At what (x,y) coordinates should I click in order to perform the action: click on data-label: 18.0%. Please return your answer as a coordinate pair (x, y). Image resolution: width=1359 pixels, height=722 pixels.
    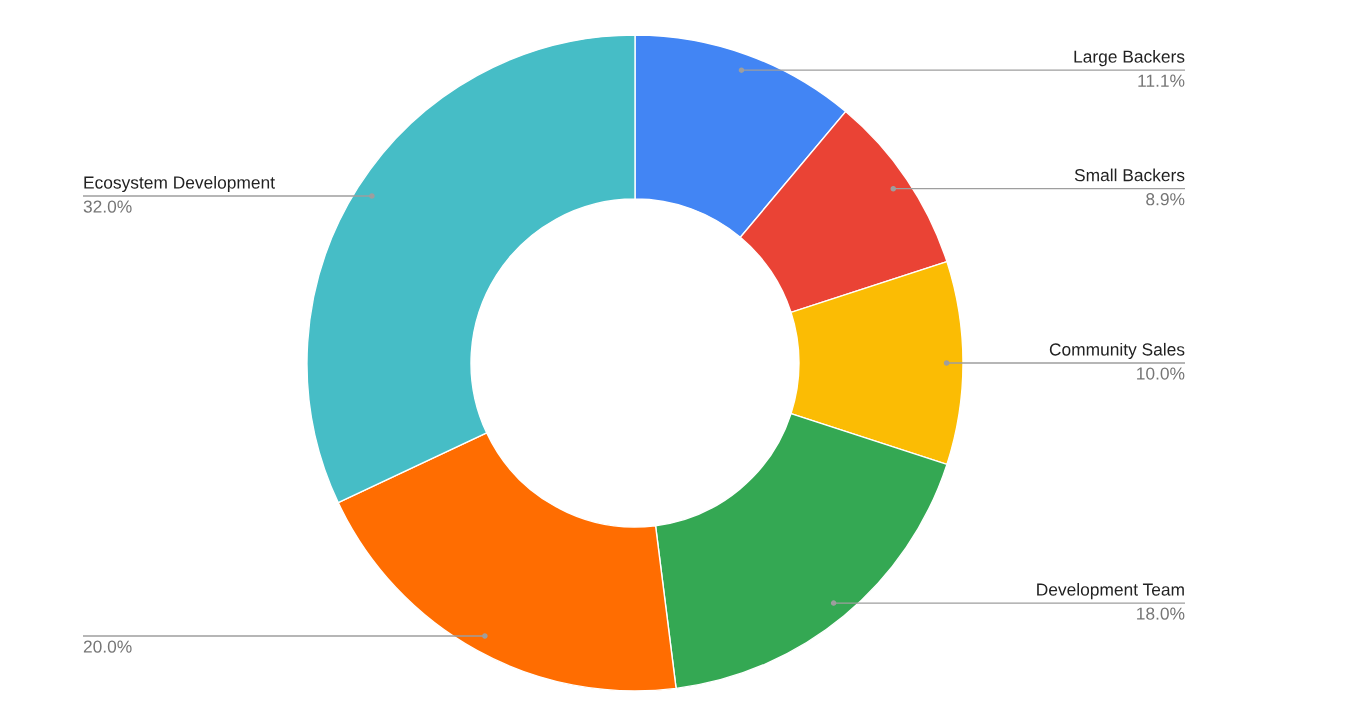
    Looking at the image, I should click on (1161, 613).